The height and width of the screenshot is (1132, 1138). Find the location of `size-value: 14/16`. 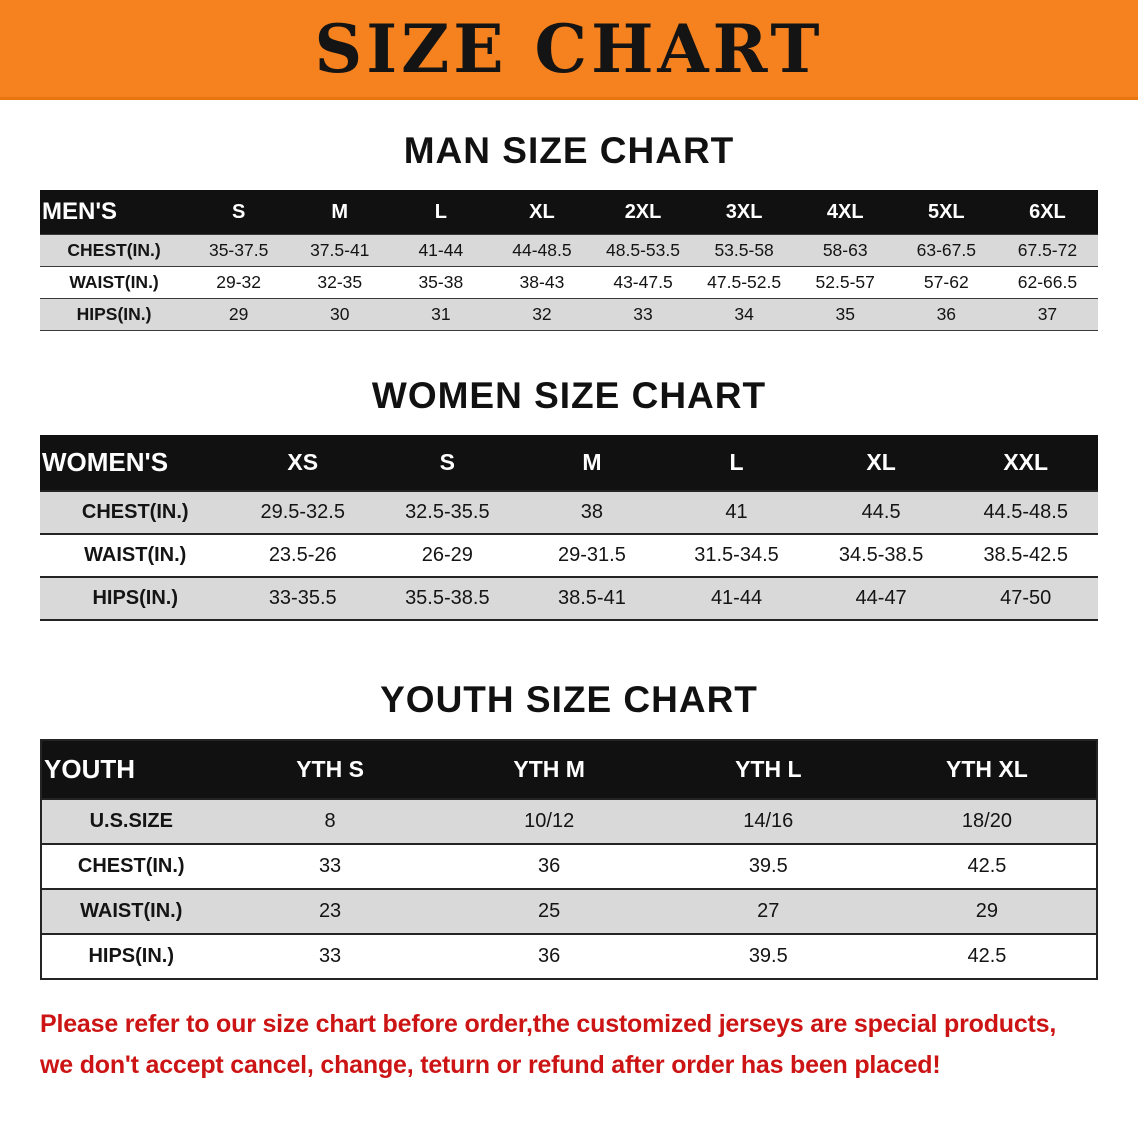

size-value: 14/16 is located at coordinates (768, 821).